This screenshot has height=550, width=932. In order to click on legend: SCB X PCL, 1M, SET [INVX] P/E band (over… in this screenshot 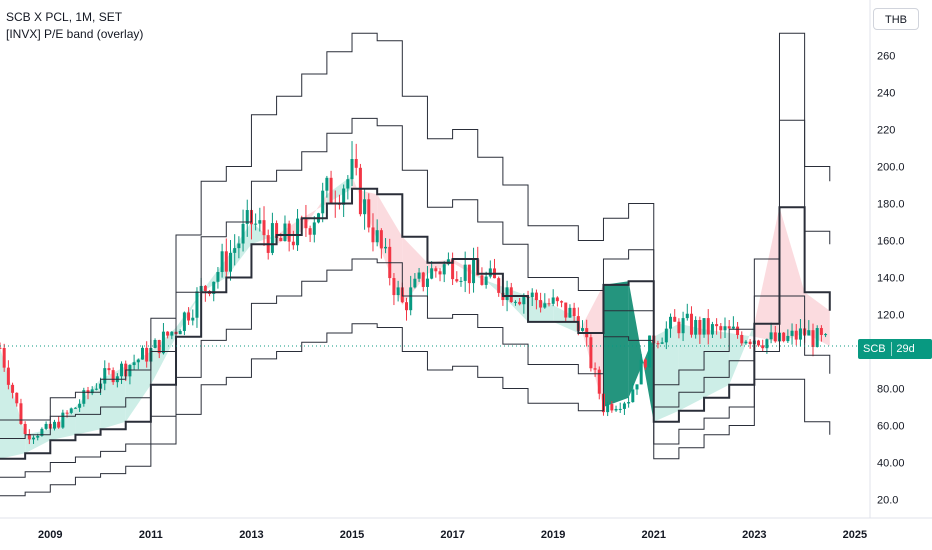, I will do `click(74, 26)`.